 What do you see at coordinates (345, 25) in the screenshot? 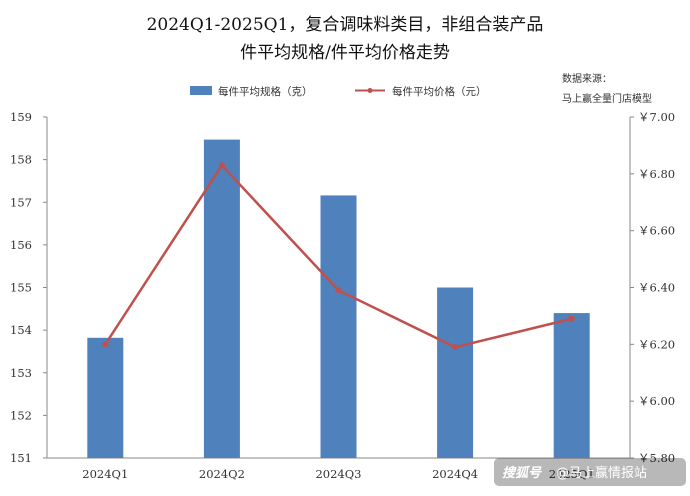
I see `chart-title-line1: 2024Q1-2025Q1，复合调味料类目，非组合装产品` at bounding box center [345, 25].